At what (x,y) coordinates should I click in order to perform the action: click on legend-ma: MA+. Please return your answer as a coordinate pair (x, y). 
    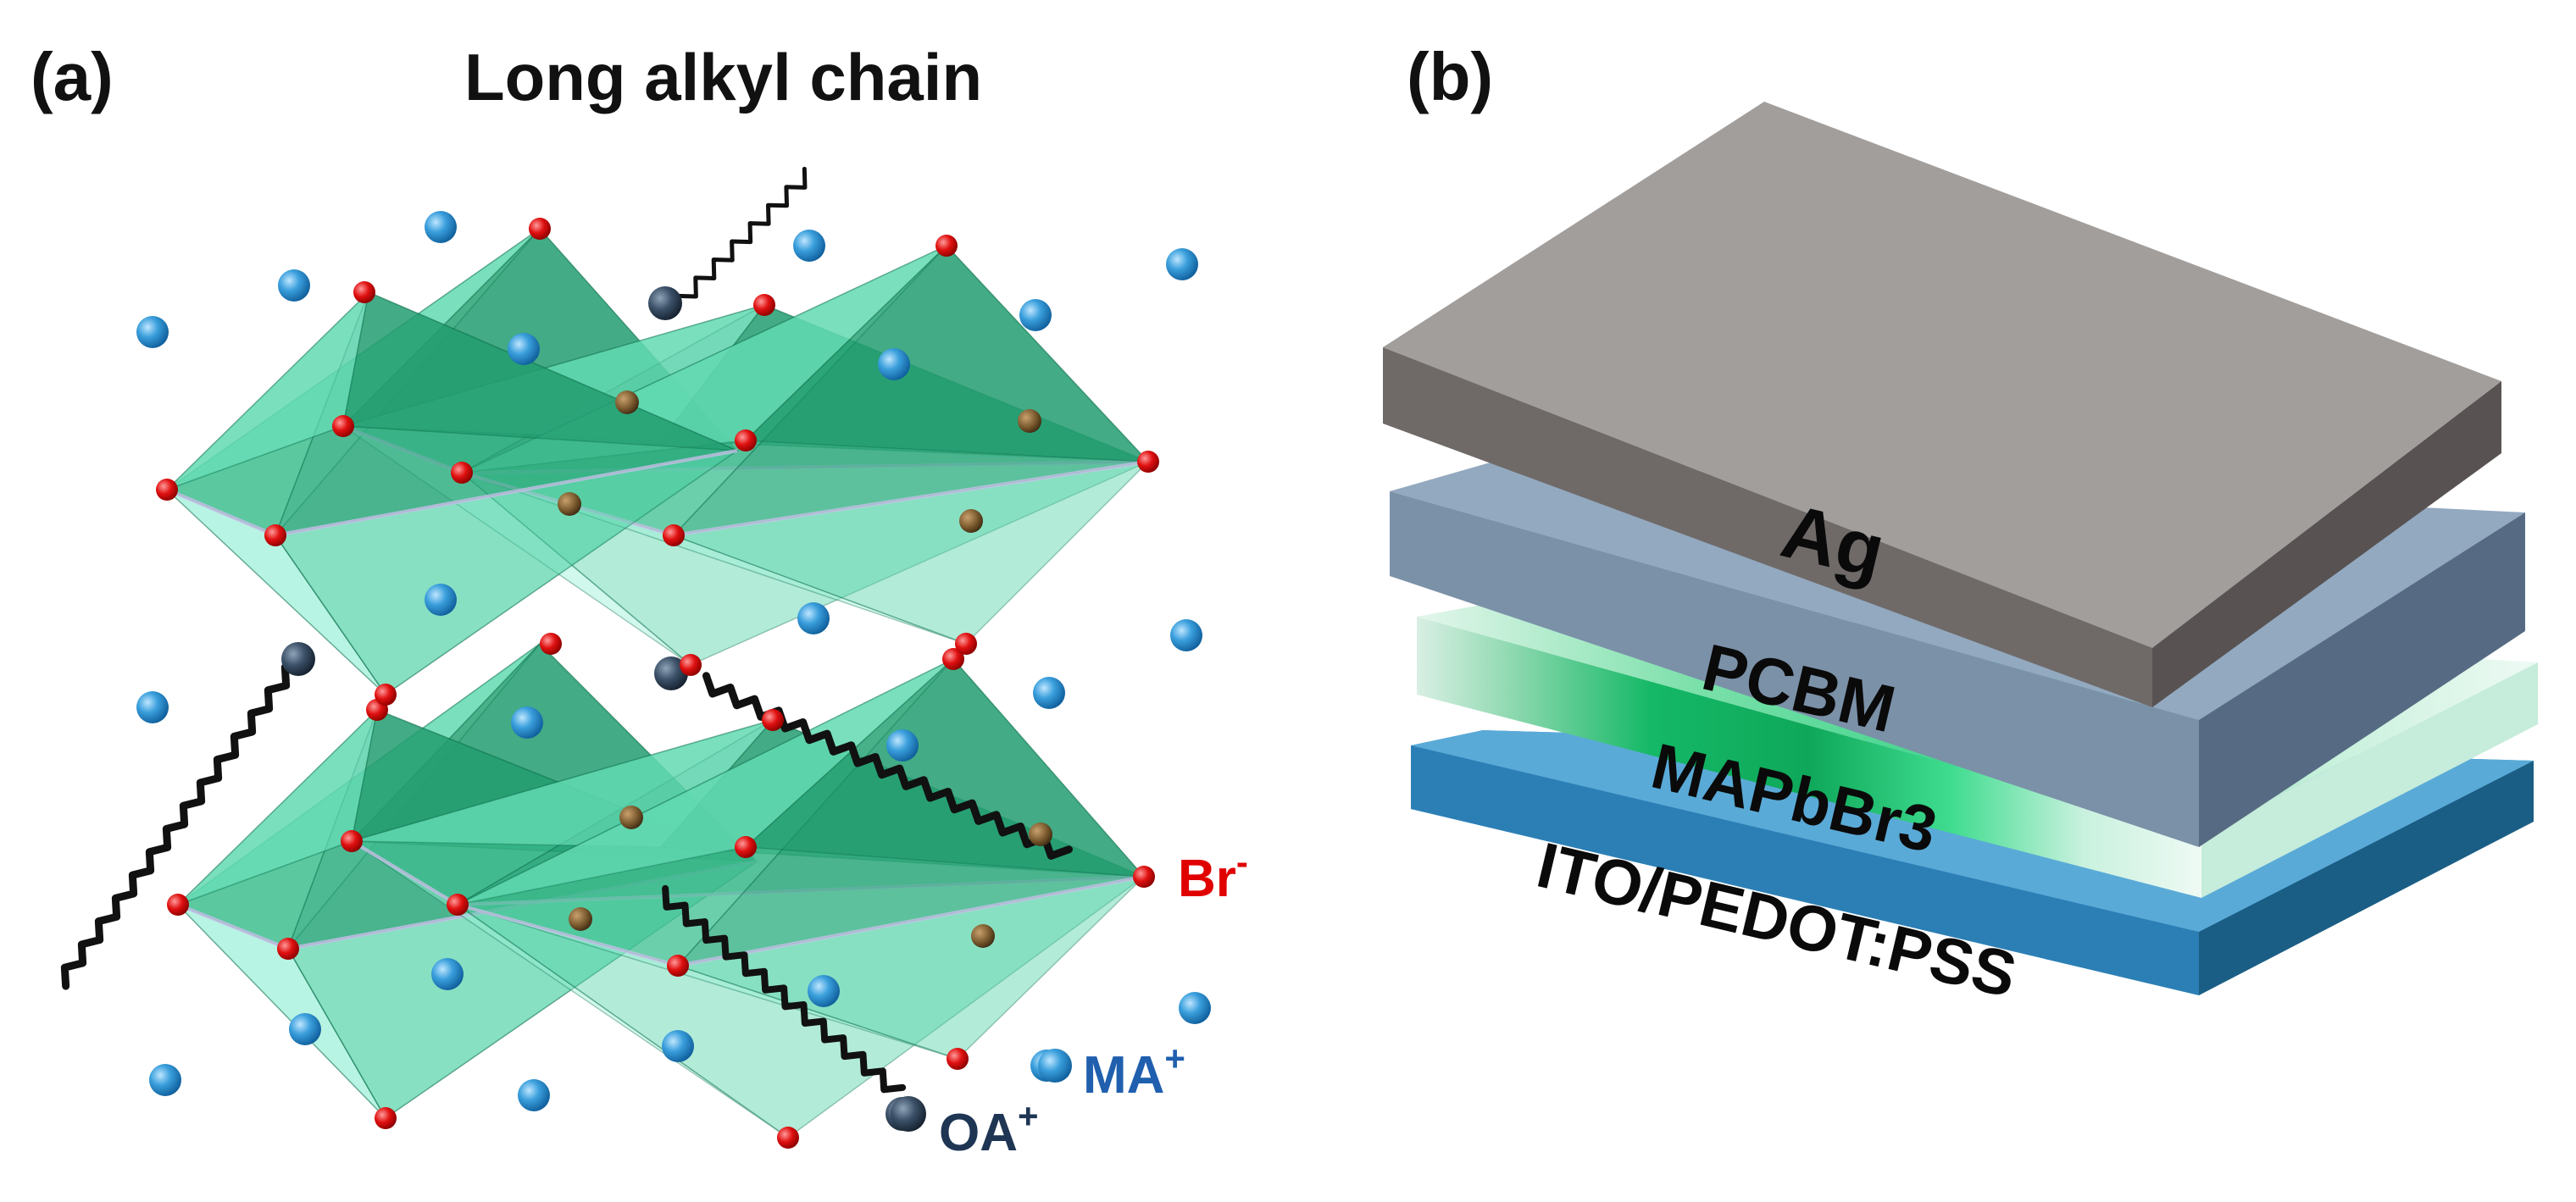
    Looking at the image, I should click on (1134, 1072).